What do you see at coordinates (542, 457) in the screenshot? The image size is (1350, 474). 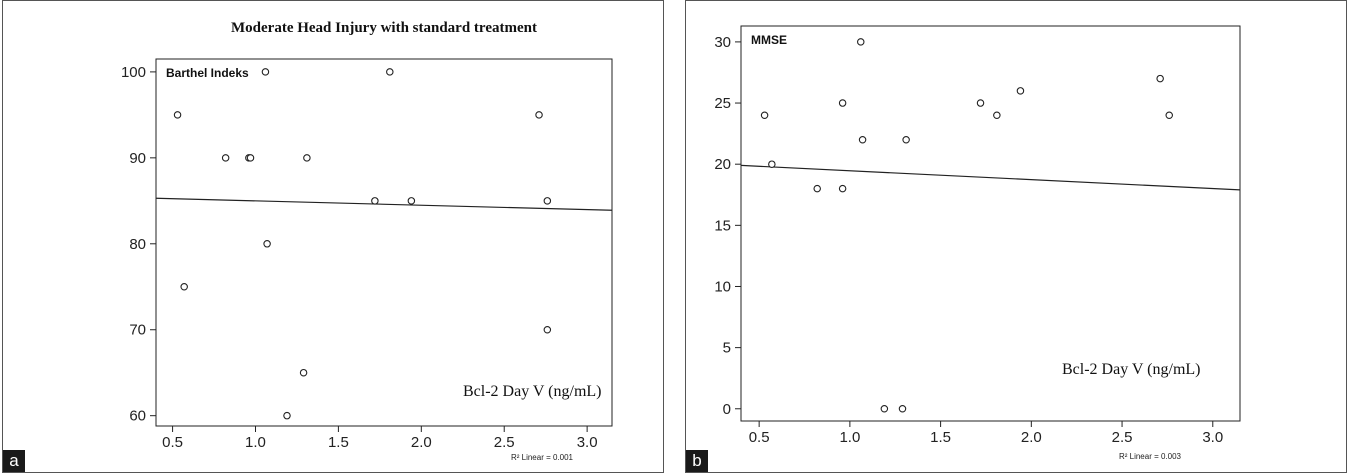 I see `r-squared-annotation: R² Linear = 0.001` at bounding box center [542, 457].